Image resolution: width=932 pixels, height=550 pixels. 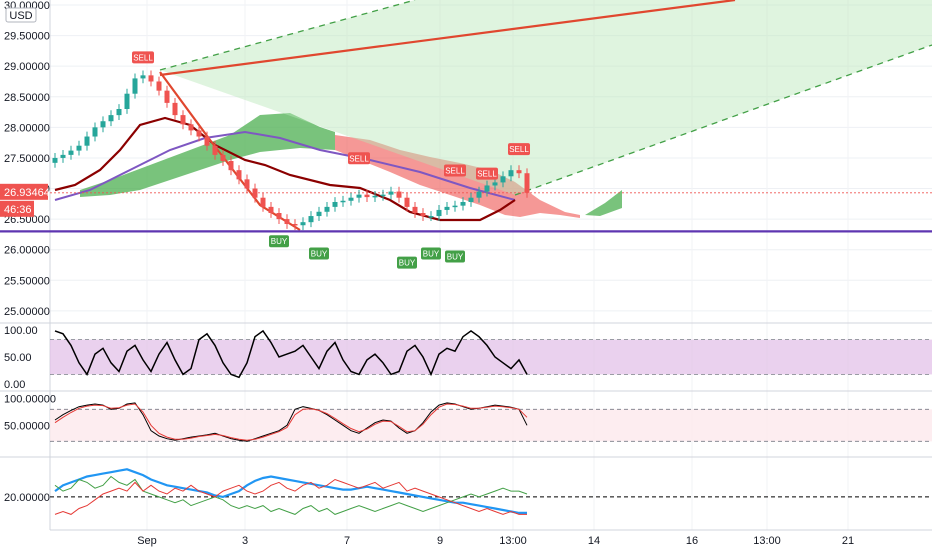 What do you see at coordinates (27, 498) in the screenshot?
I see `panel-tick-label: 20.00000` at bounding box center [27, 498].